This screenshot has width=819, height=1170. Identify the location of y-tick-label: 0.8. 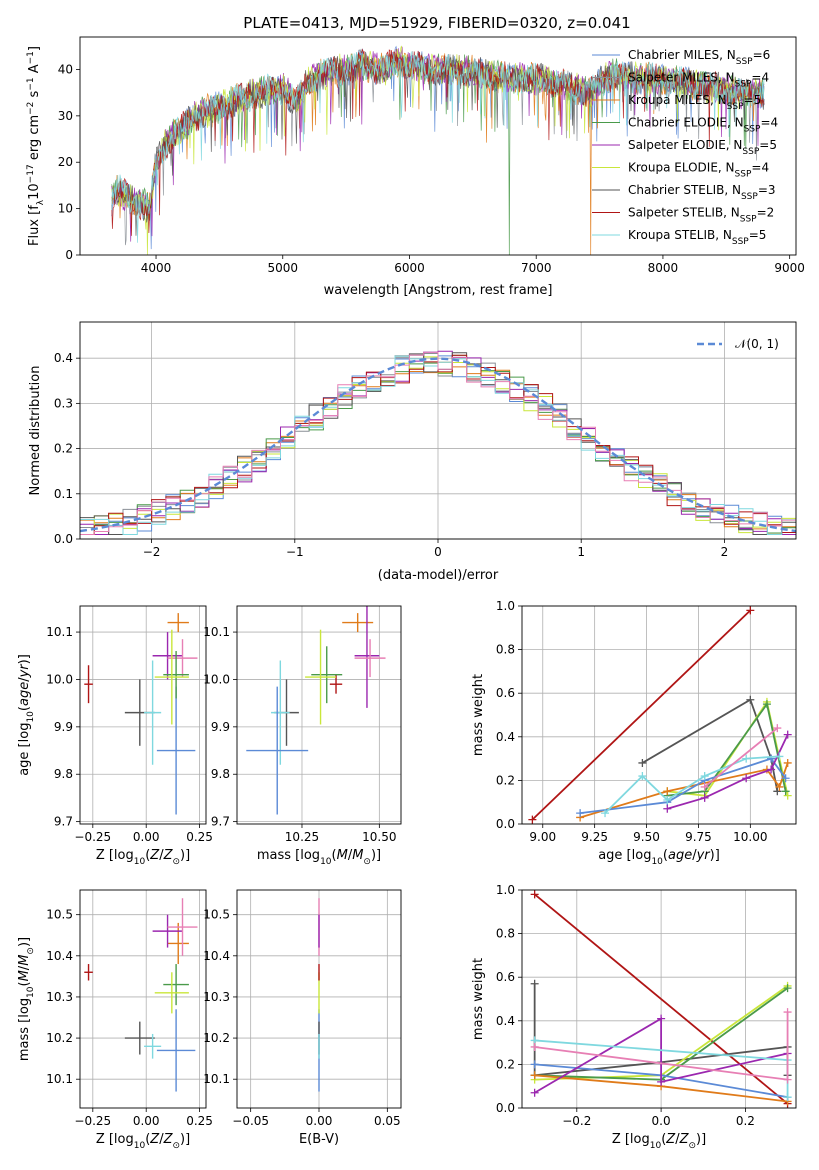
(505, 934).